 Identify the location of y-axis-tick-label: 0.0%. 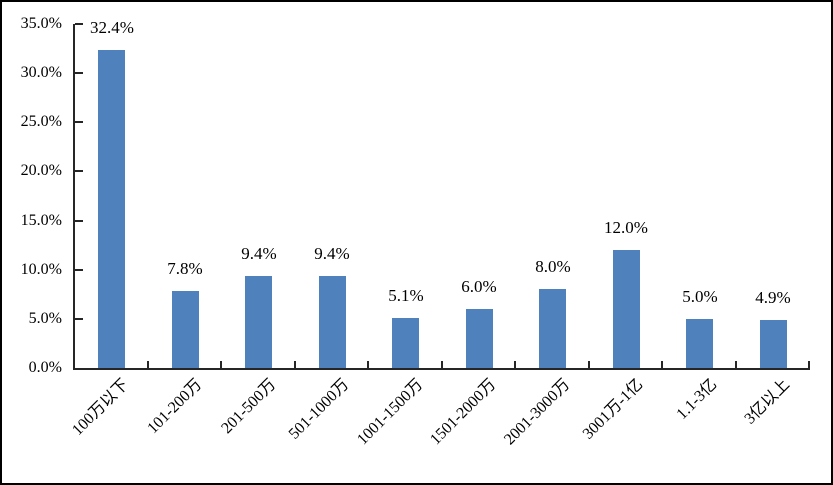
(45, 367).